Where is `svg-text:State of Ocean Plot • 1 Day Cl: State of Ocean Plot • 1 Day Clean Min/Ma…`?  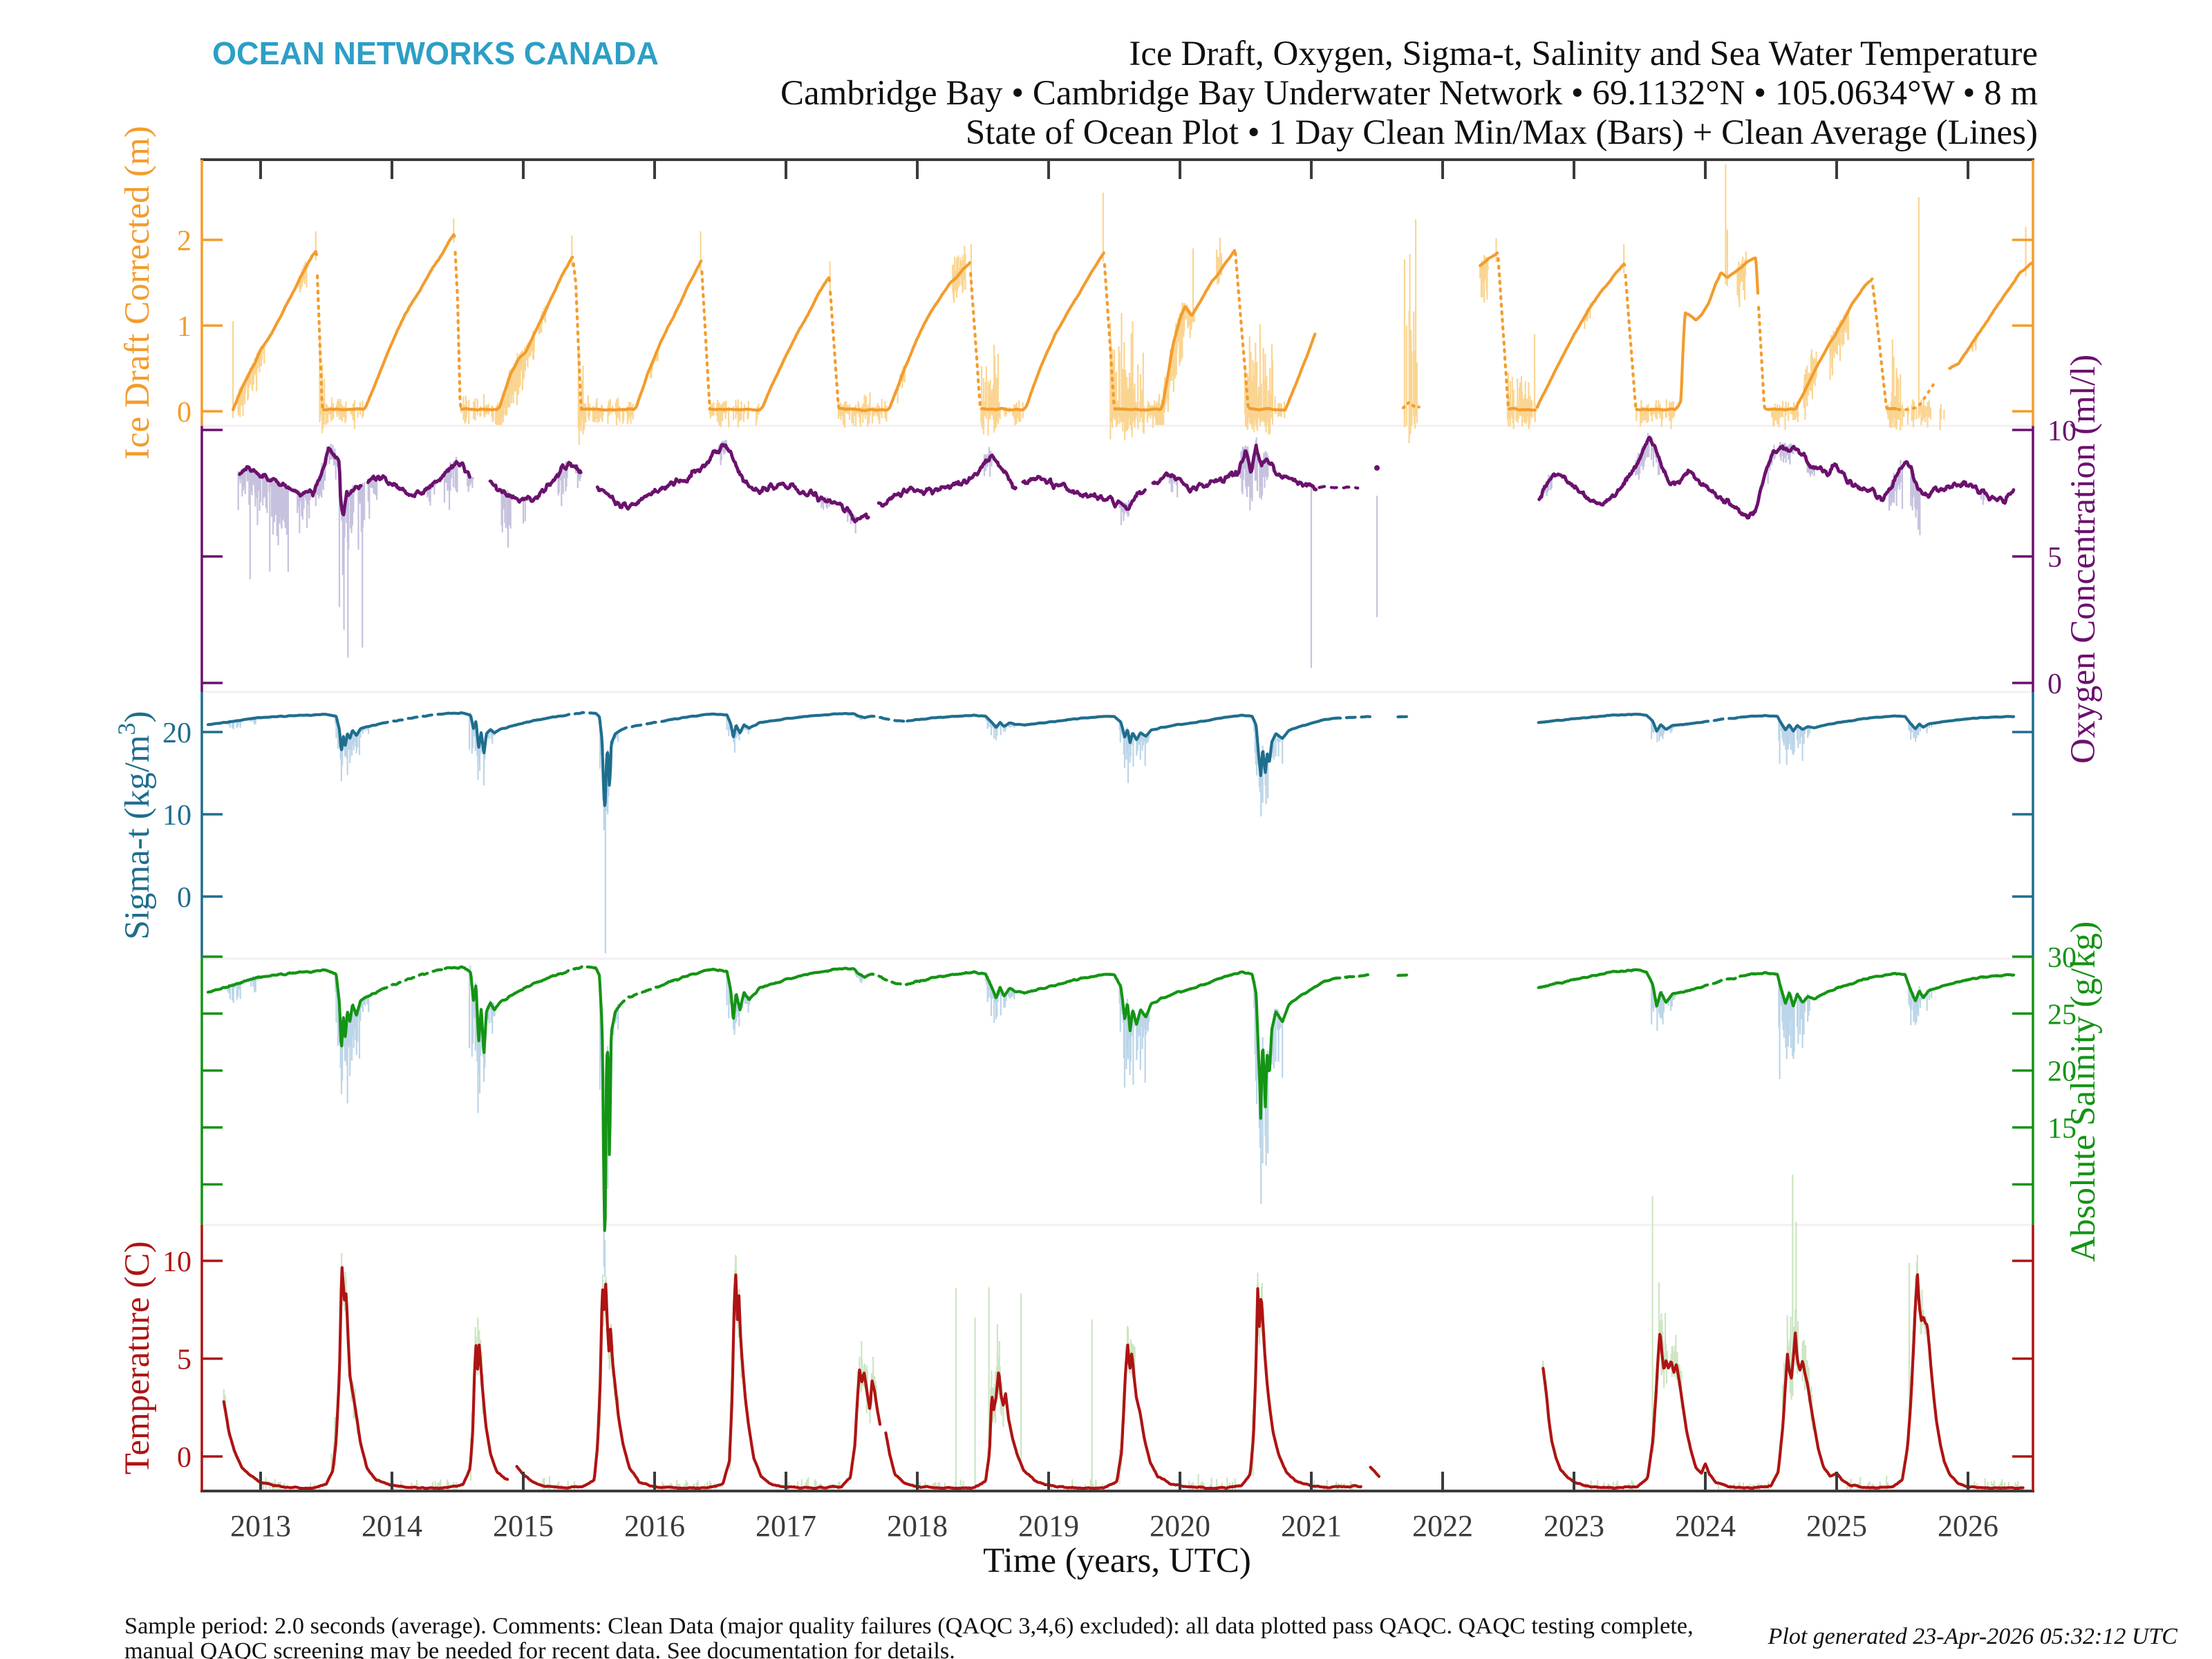
svg-text:State of Ocean Plot • 1 Day Cl: State of Ocean Plot • 1 Day Clean Min/Ma… is located at coordinates (1502, 132).